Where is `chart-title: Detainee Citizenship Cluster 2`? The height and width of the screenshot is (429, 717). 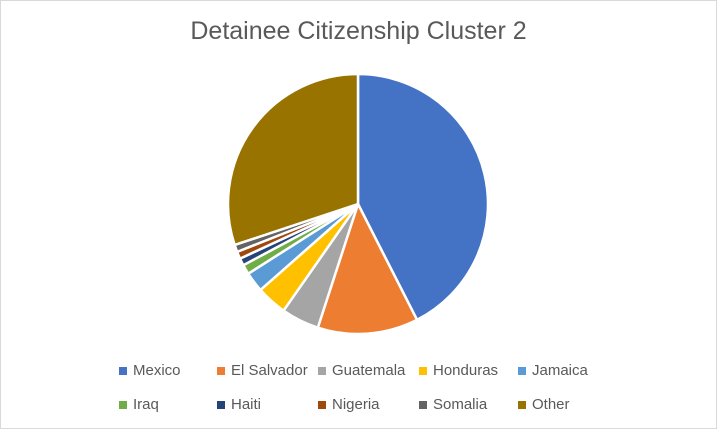
chart-title: Detainee Citizenship Cluster 2 is located at coordinates (358, 31).